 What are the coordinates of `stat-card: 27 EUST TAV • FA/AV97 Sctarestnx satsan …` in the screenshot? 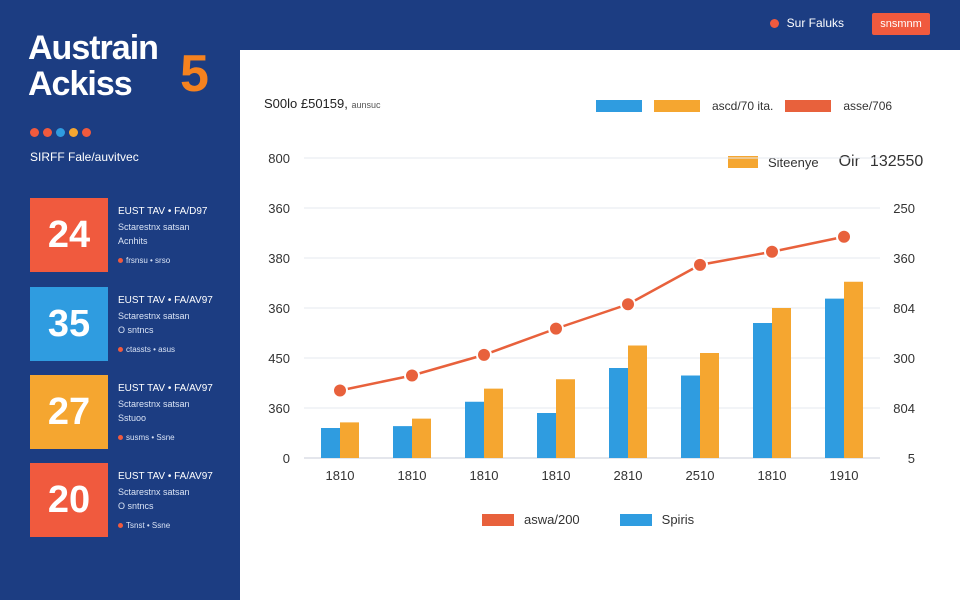 It's located at (130, 412).